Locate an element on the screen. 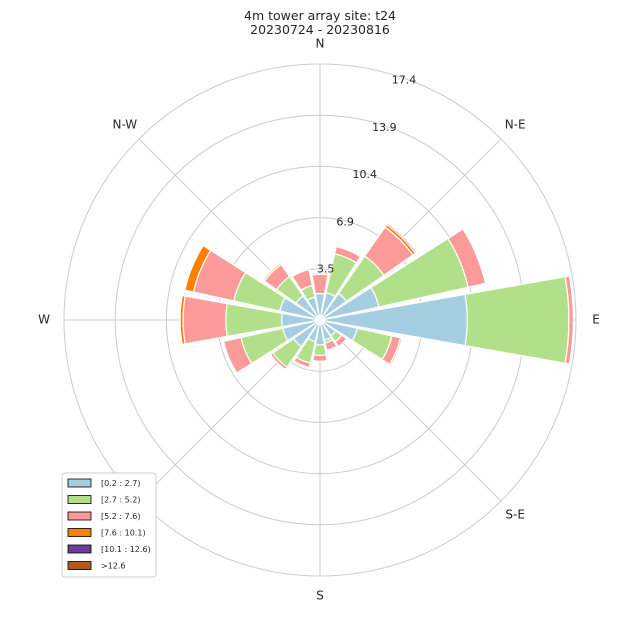  direction-label: E is located at coordinates (596, 320).